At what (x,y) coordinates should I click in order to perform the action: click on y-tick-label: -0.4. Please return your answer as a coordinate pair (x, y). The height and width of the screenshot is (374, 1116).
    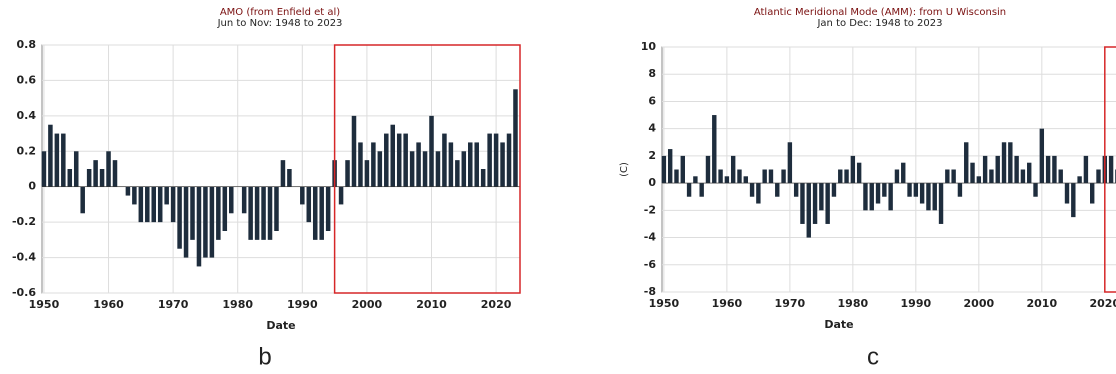
    Looking at the image, I should click on (24, 257).